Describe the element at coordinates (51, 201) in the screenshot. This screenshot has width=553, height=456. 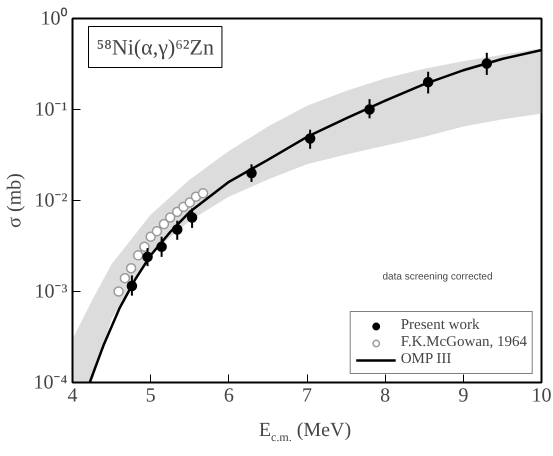
I see `y-tick-label: 10⁻²` at that location.